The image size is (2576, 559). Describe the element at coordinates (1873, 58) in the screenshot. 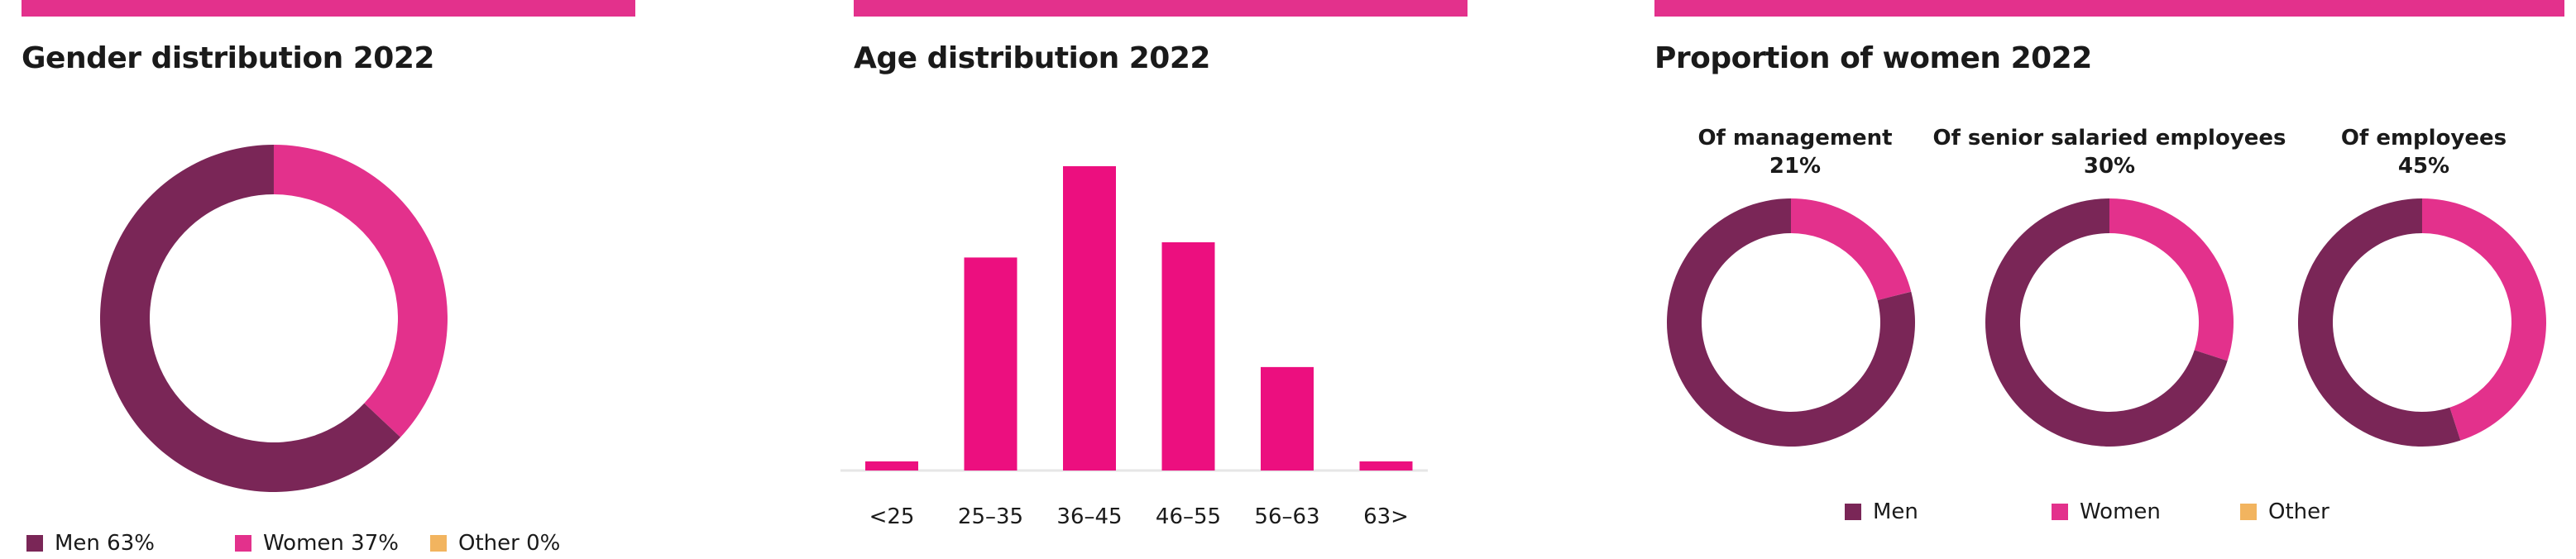

I see `panel-title: Proportion of women 2022` at that location.